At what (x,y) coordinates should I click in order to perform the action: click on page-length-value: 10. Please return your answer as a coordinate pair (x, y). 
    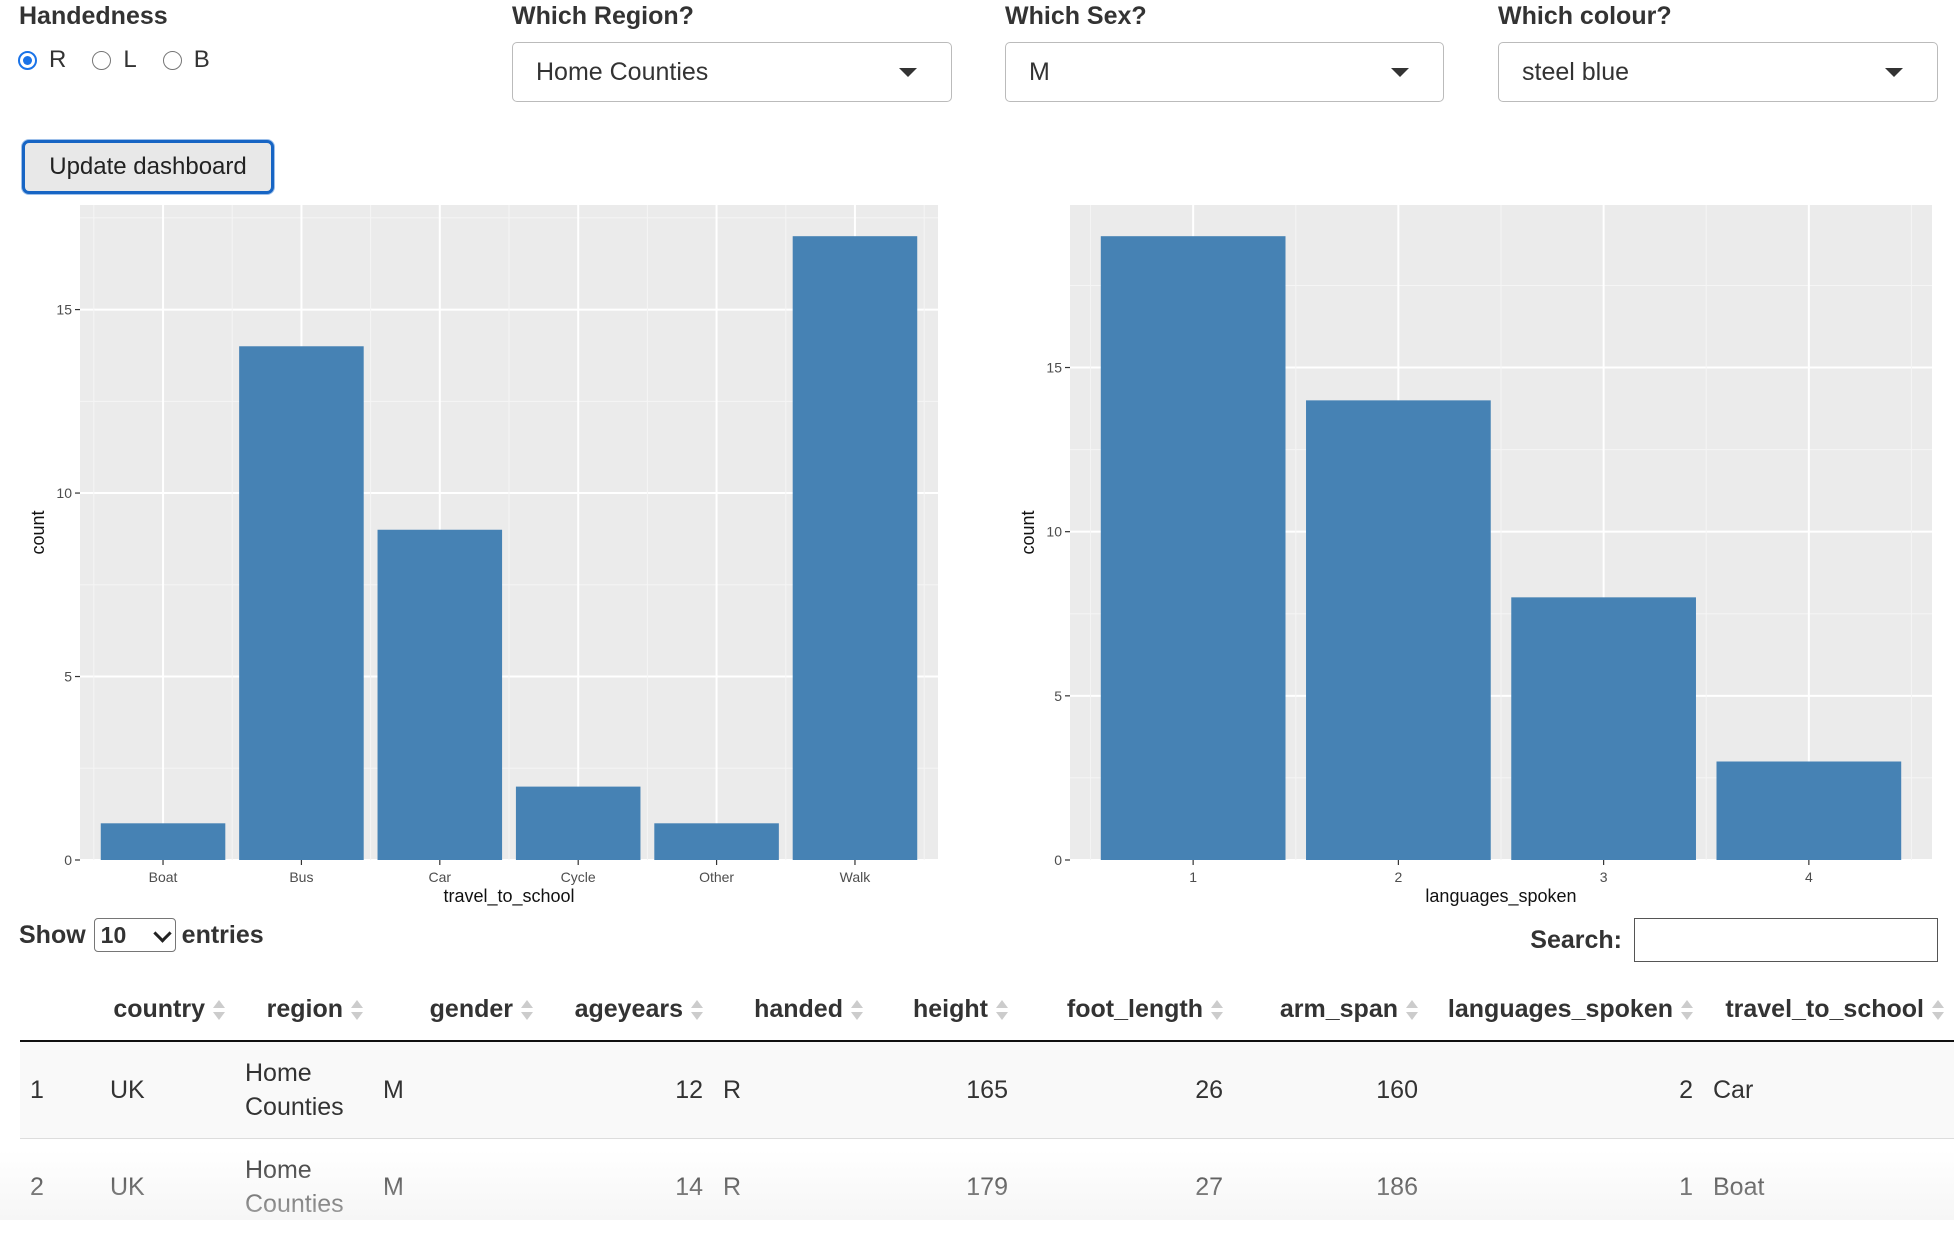
    Looking at the image, I should click on (114, 935).